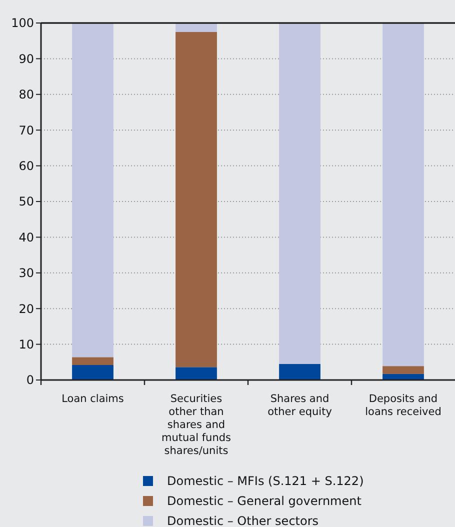 Image resolution: width=455 pixels, height=527 pixels. Describe the element at coordinates (22, 23) in the screenshot. I see `y-tick-label: 100` at that location.